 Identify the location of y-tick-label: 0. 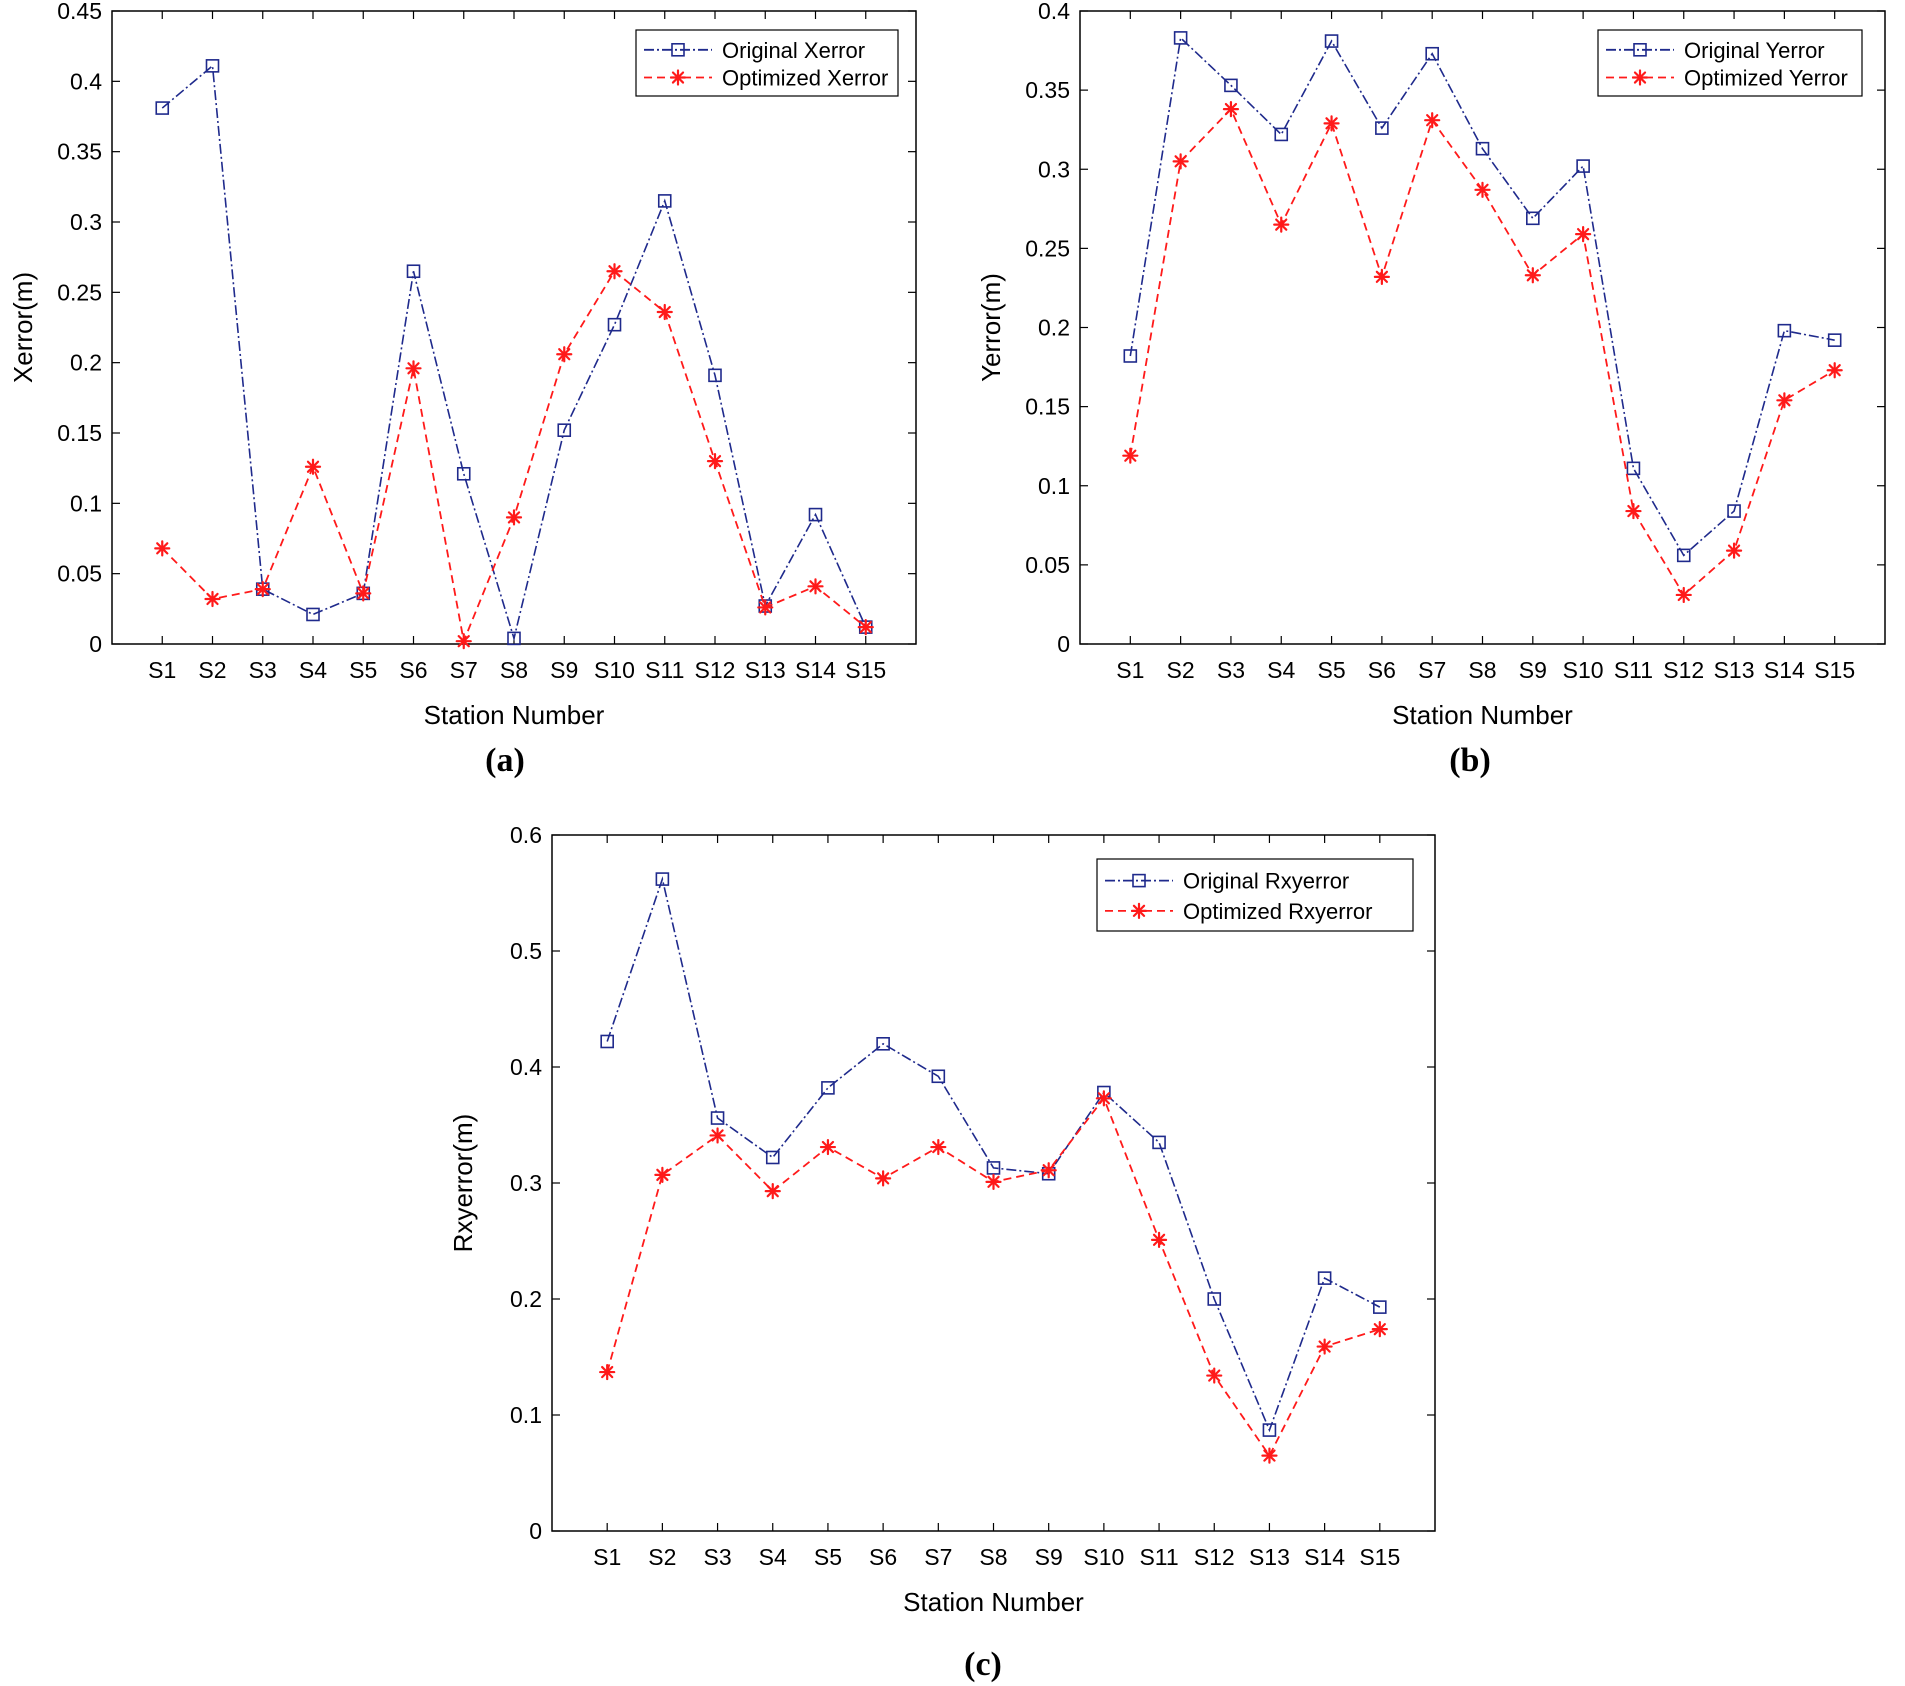
(95, 644).